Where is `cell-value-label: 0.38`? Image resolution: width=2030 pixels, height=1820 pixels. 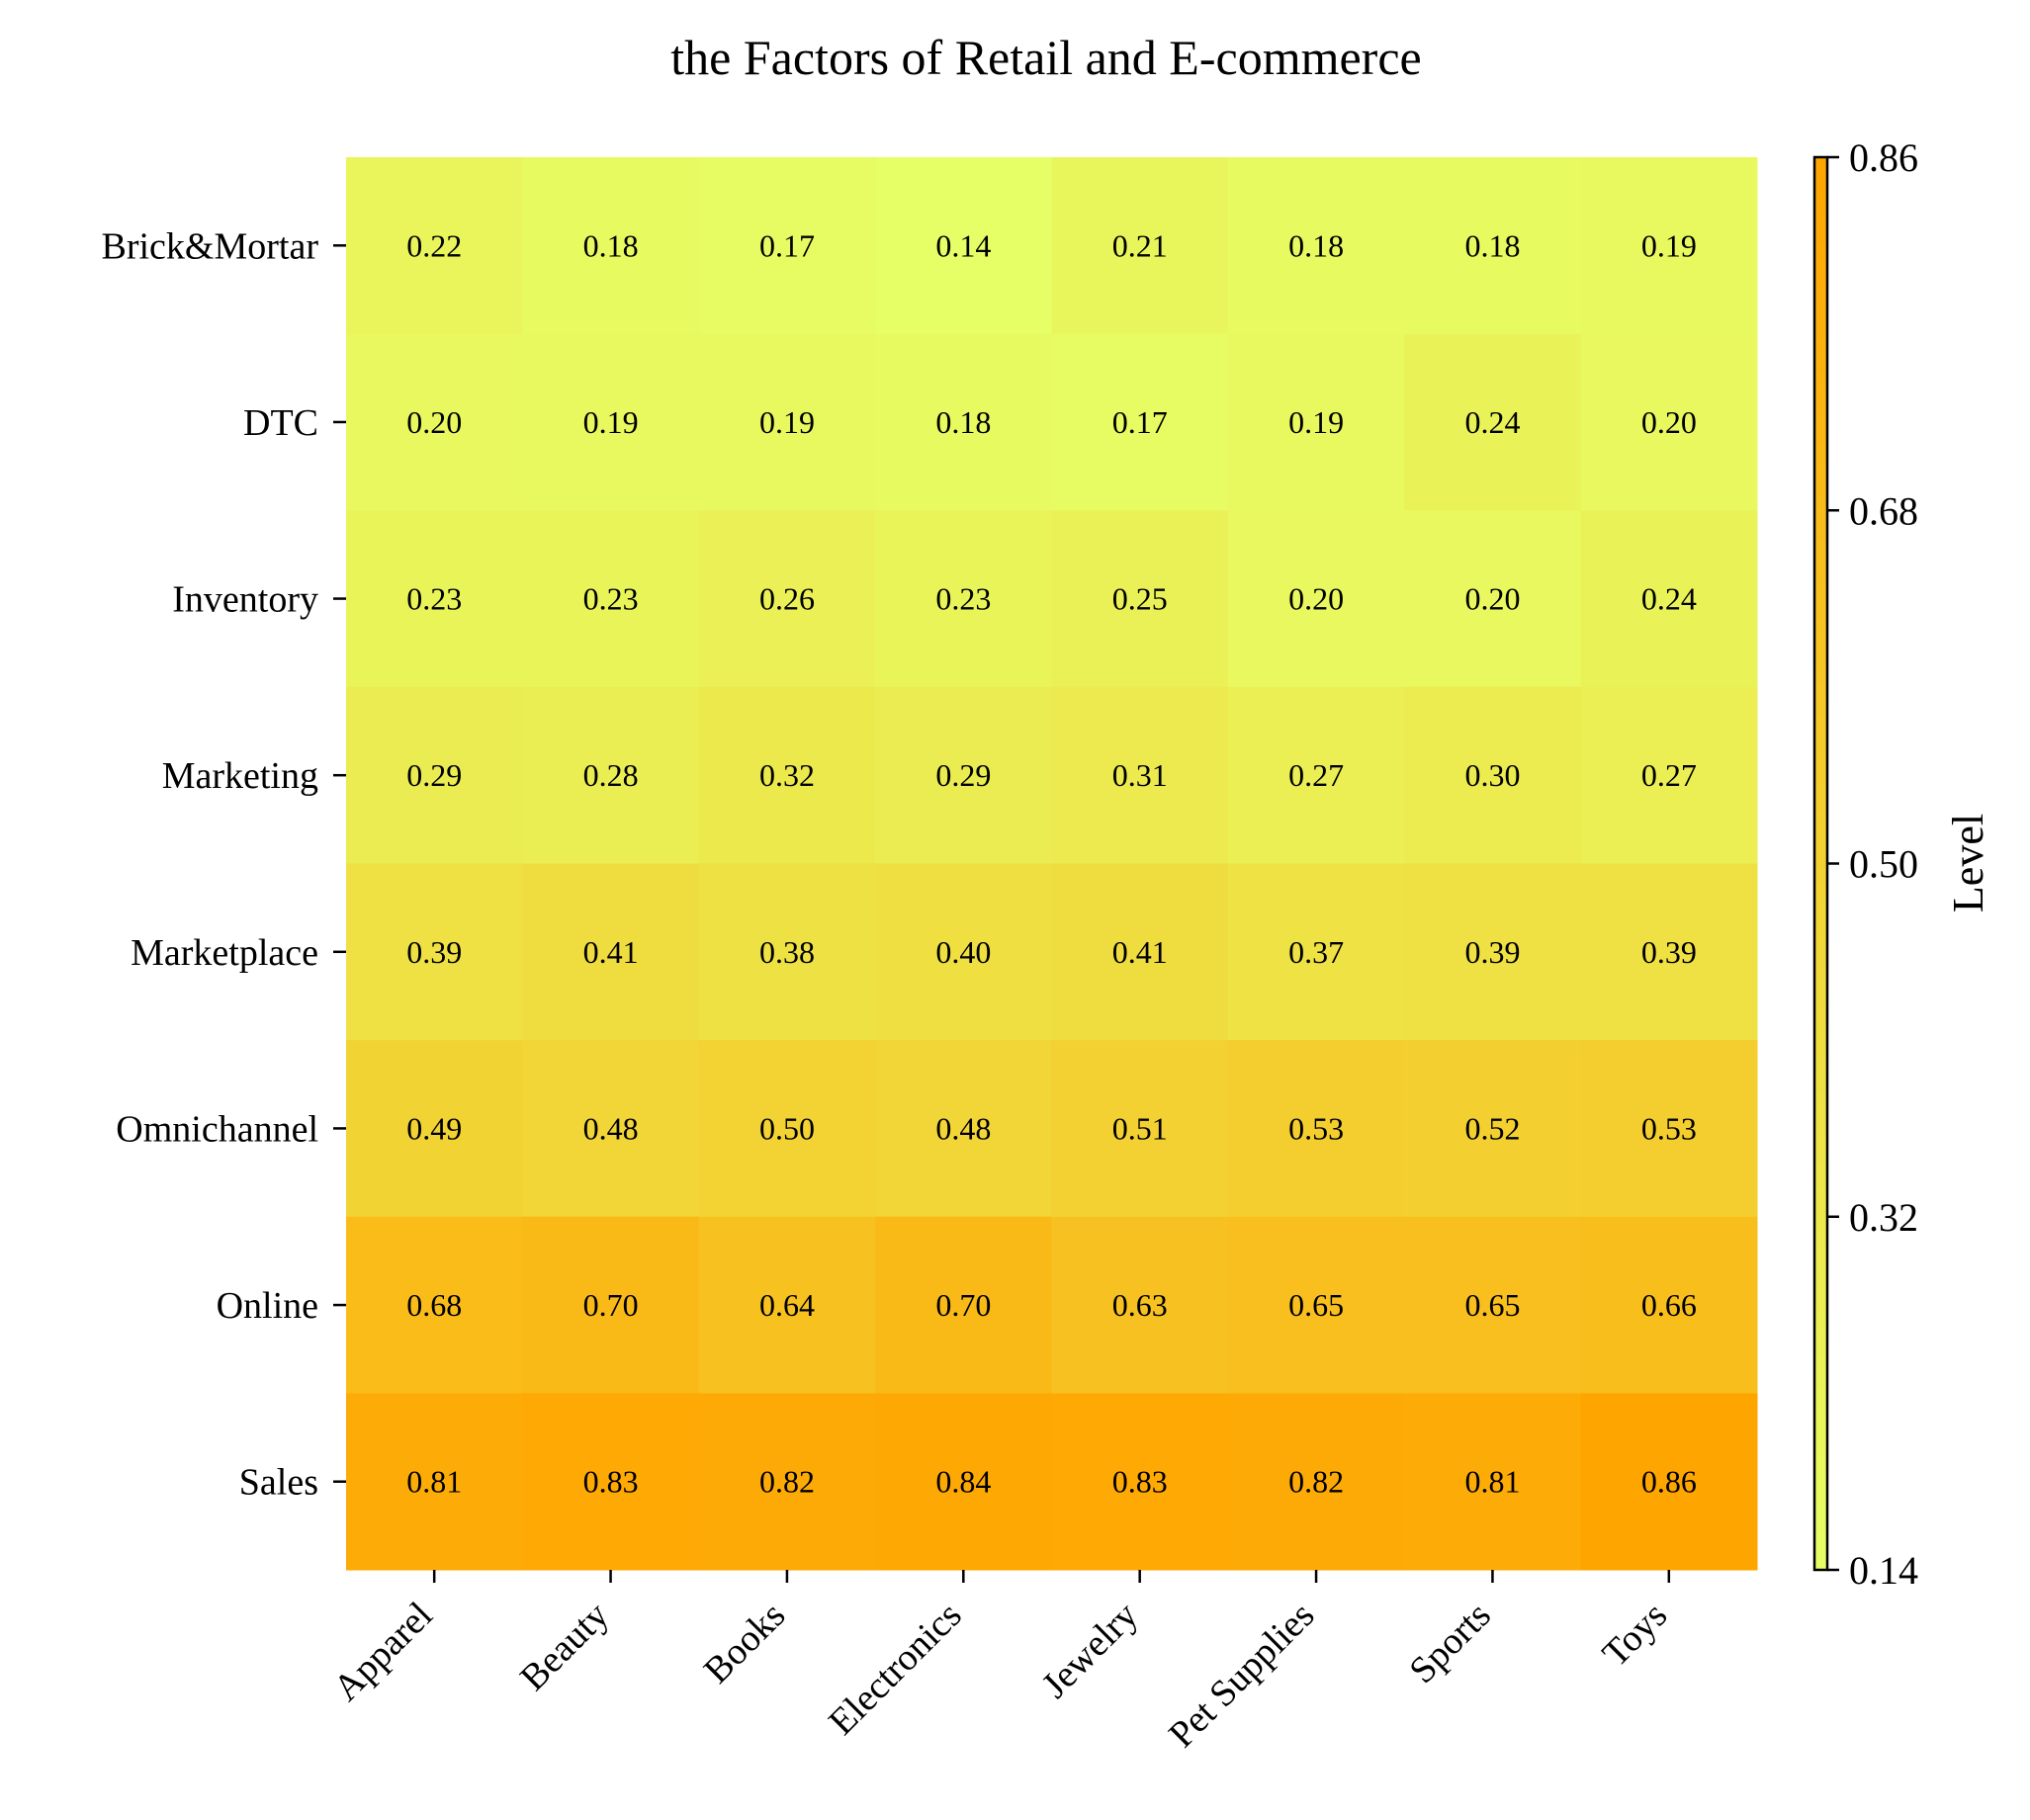
cell-value-label: 0.38 is located at coordinates (787, 952).